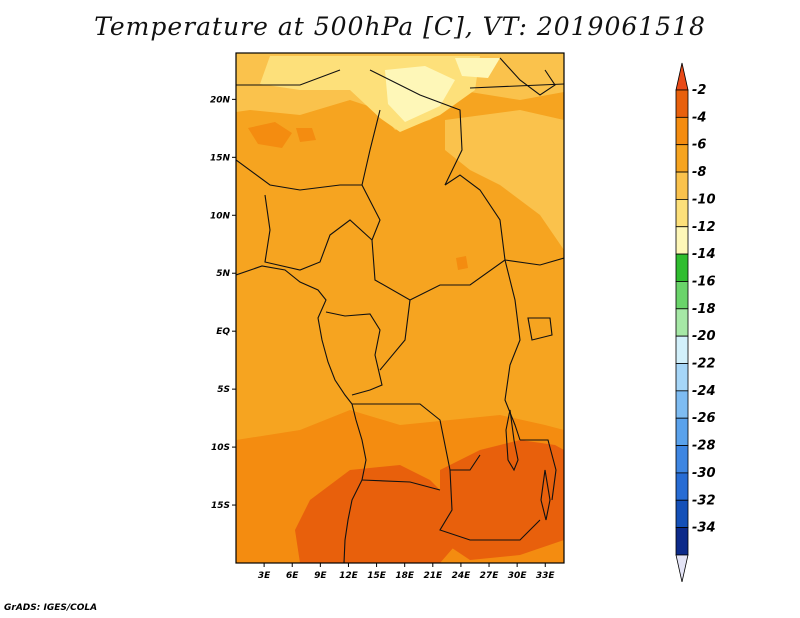 This screenshot has height=618, width=800. I want to click on border-south-sudan, so click(534, 261).